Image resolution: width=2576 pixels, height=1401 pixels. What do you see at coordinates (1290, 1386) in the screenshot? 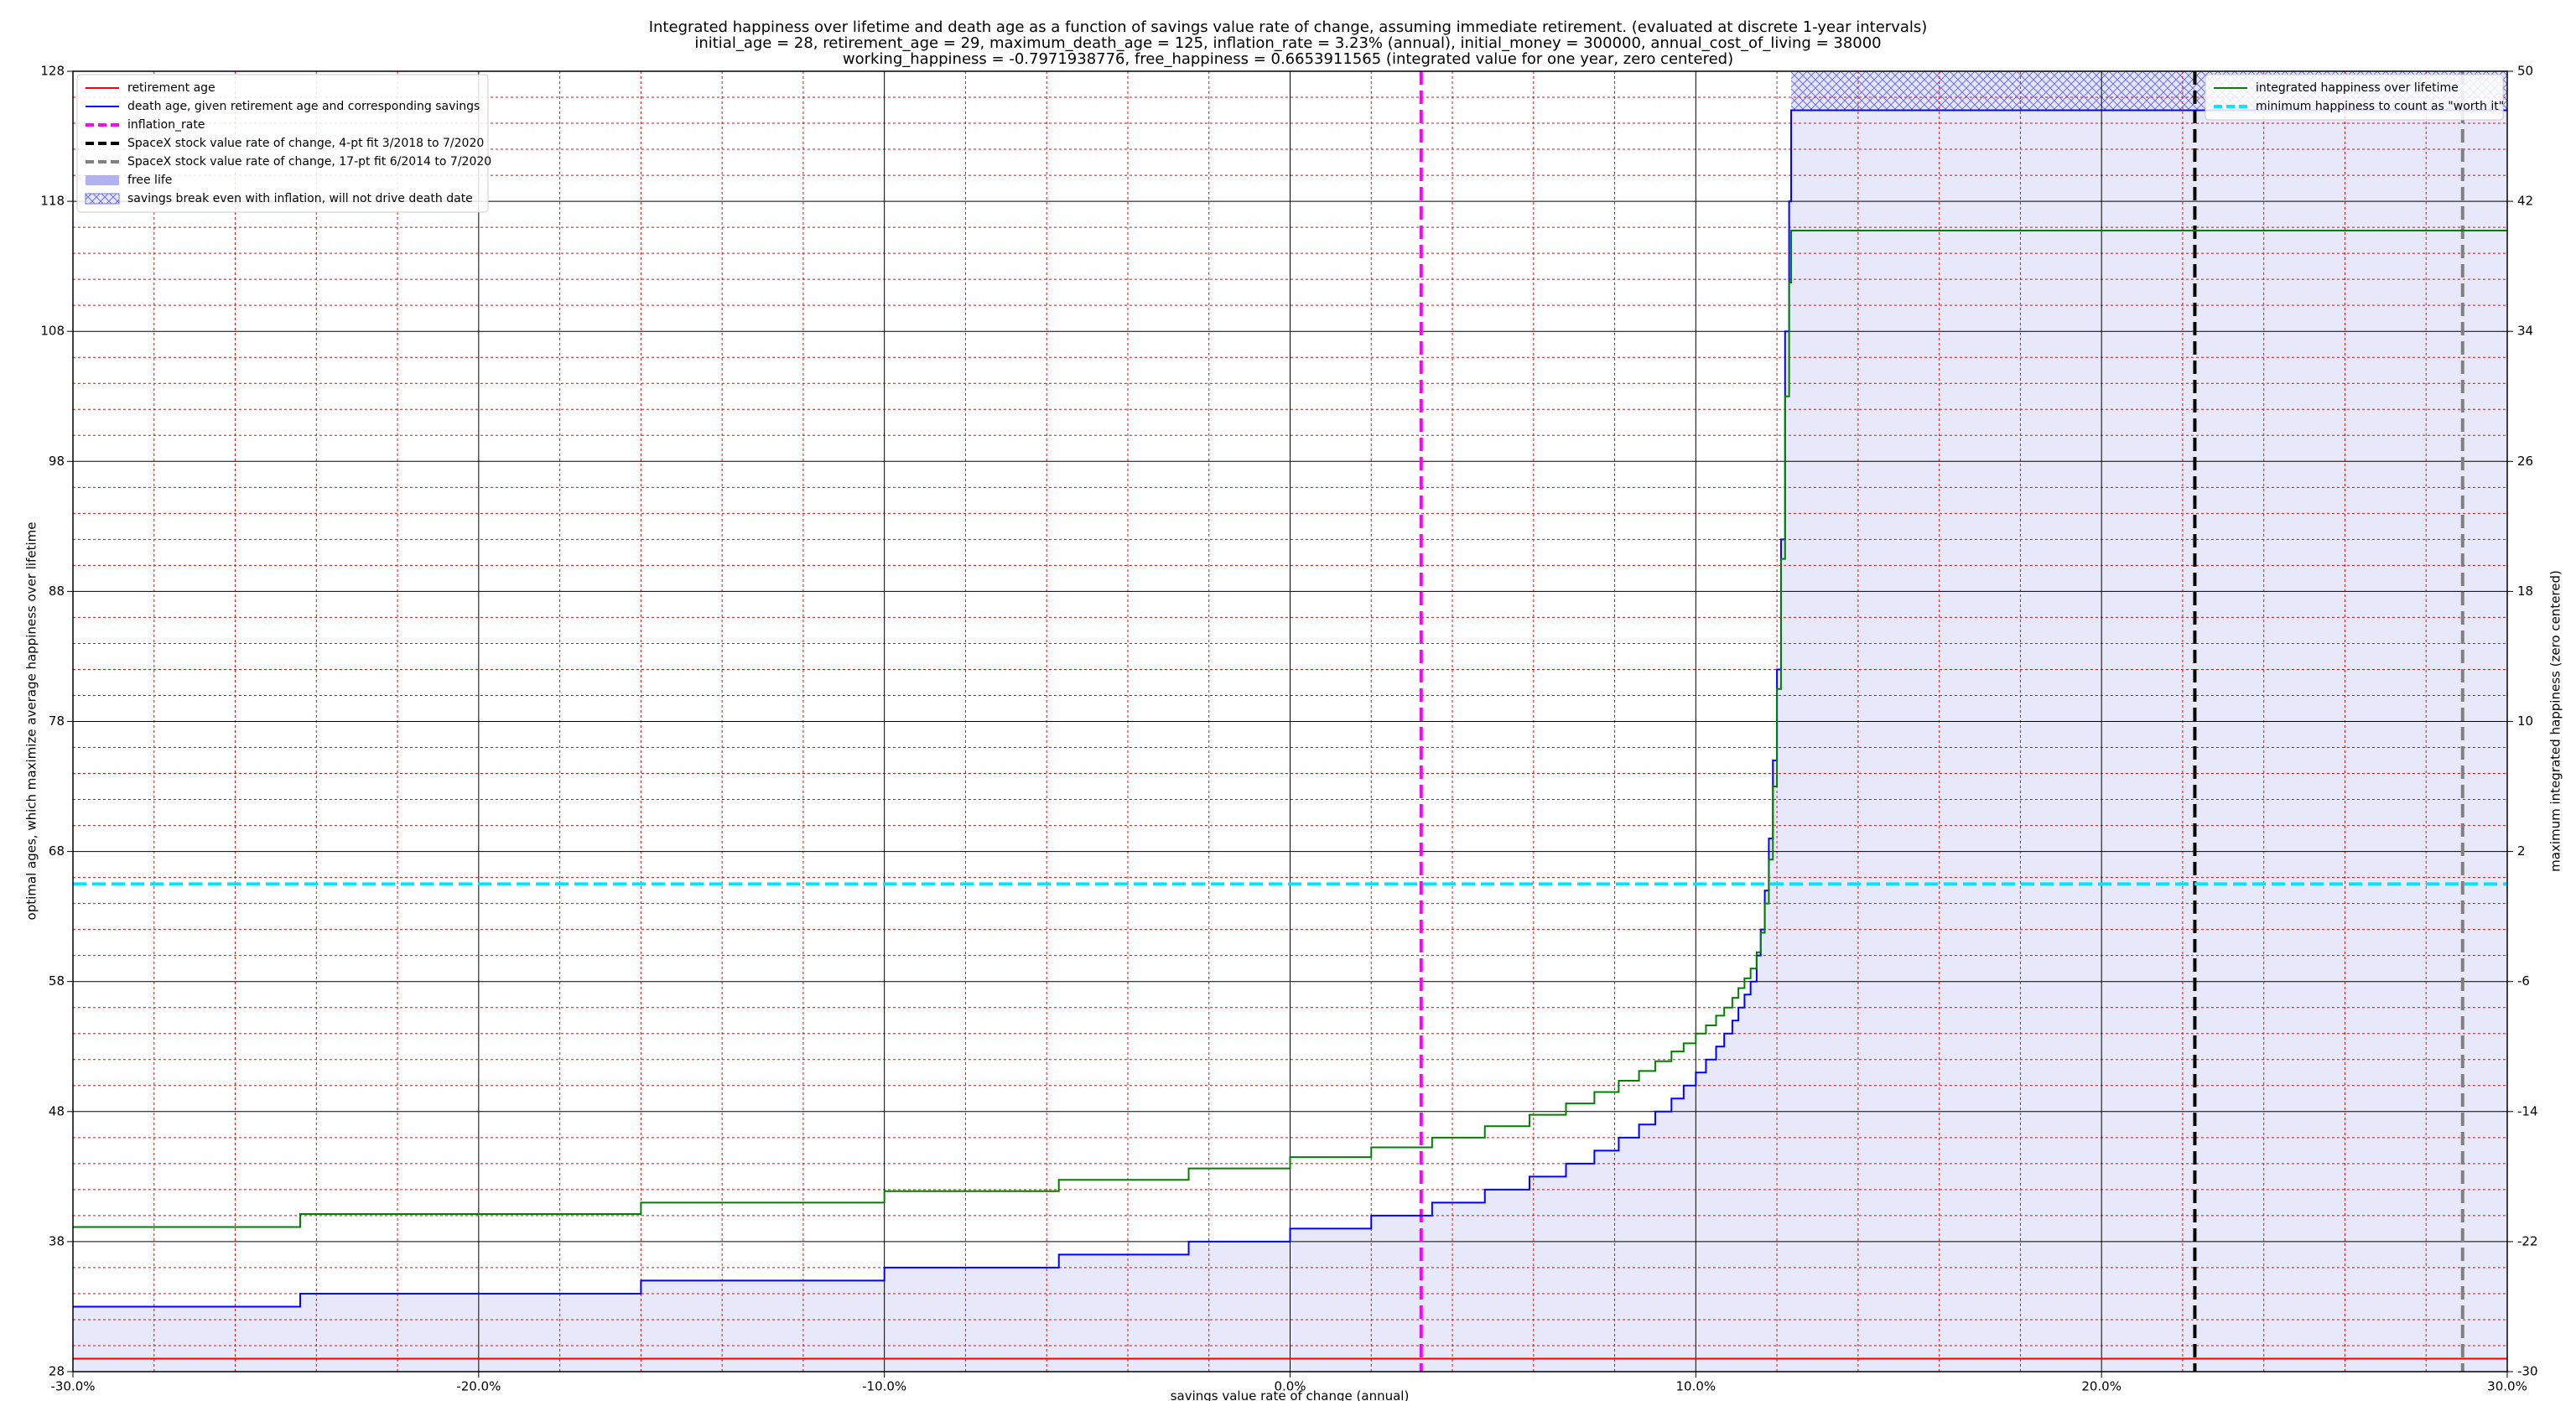
I see `x-tick-label: 0.0%` at bounding box center [1290, 1386].